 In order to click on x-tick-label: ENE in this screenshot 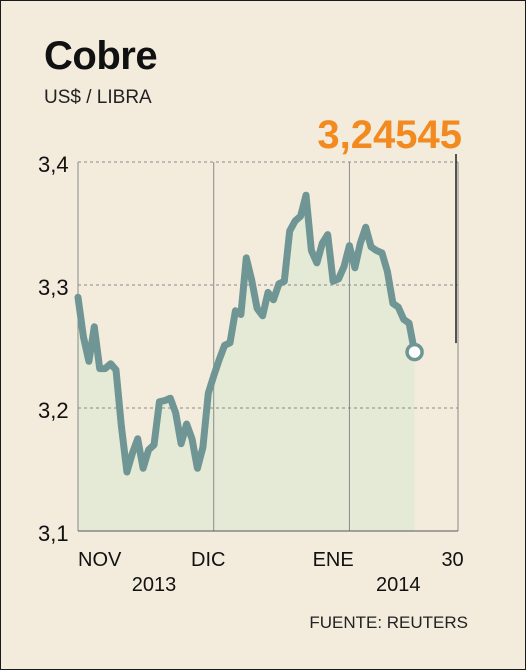, I will do `click(333, 560)`.